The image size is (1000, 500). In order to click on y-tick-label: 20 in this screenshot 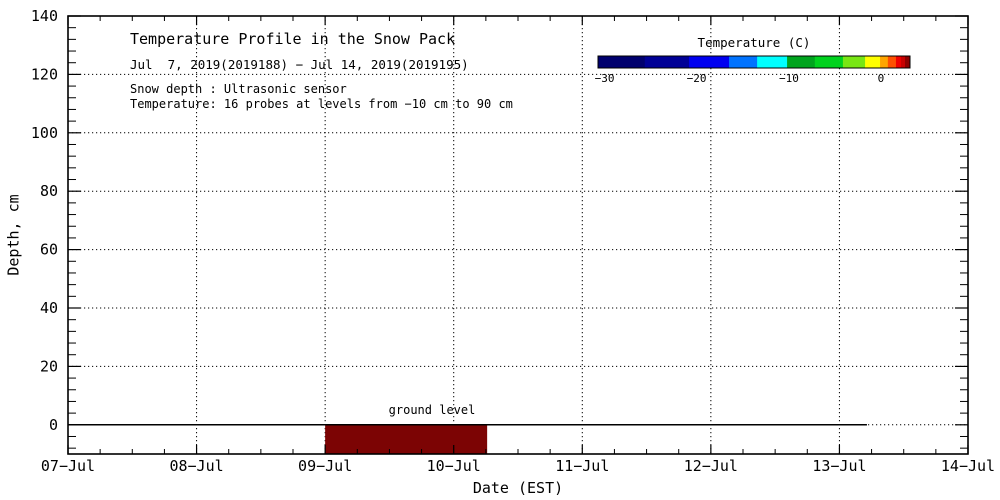, I will do `click(49, 366)`.